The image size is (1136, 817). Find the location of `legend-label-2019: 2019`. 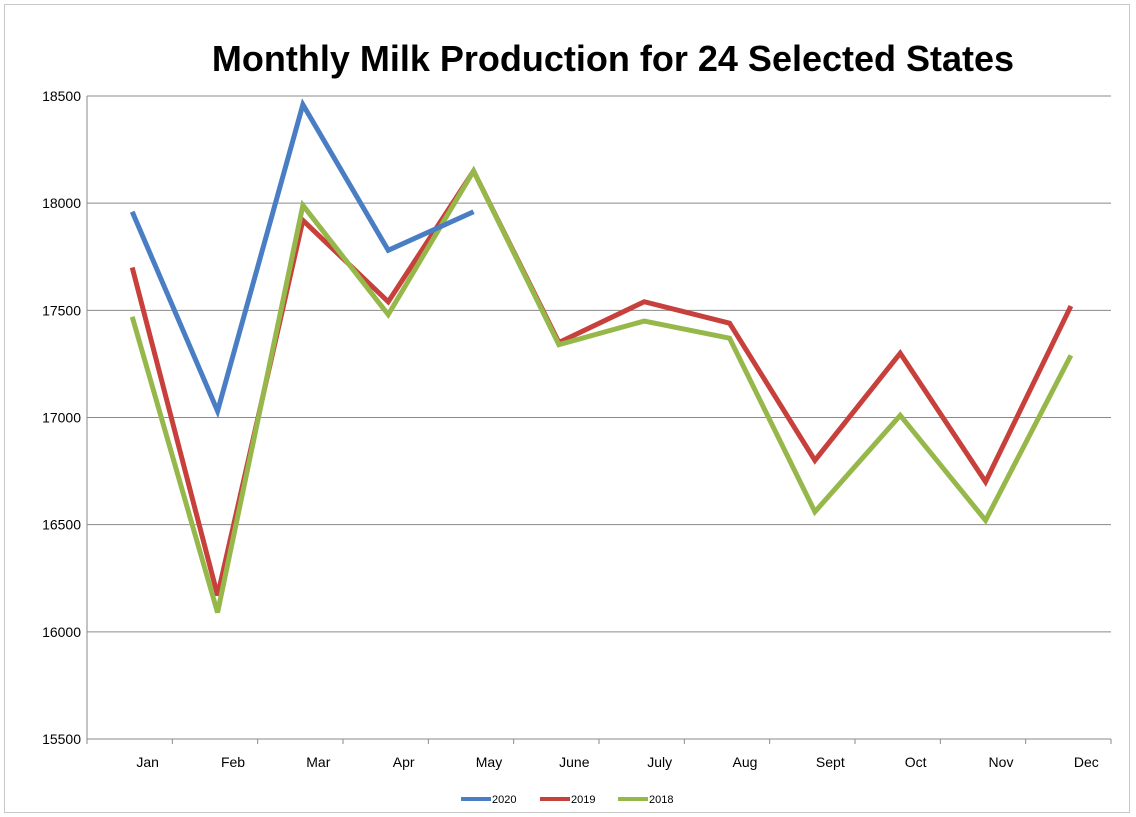

legend-label-2019: 2019 is located at coordinates (583, 800).